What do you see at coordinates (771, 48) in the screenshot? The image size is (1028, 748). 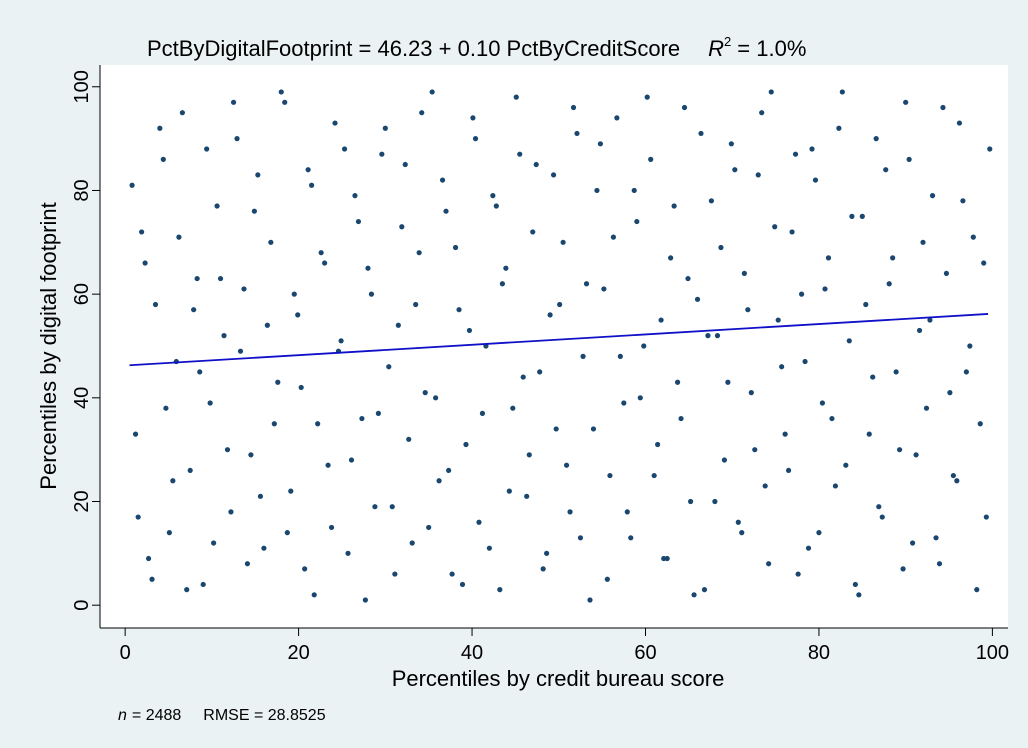 I see `r2-text: = 1.0%` at bounding box center [771, 48].